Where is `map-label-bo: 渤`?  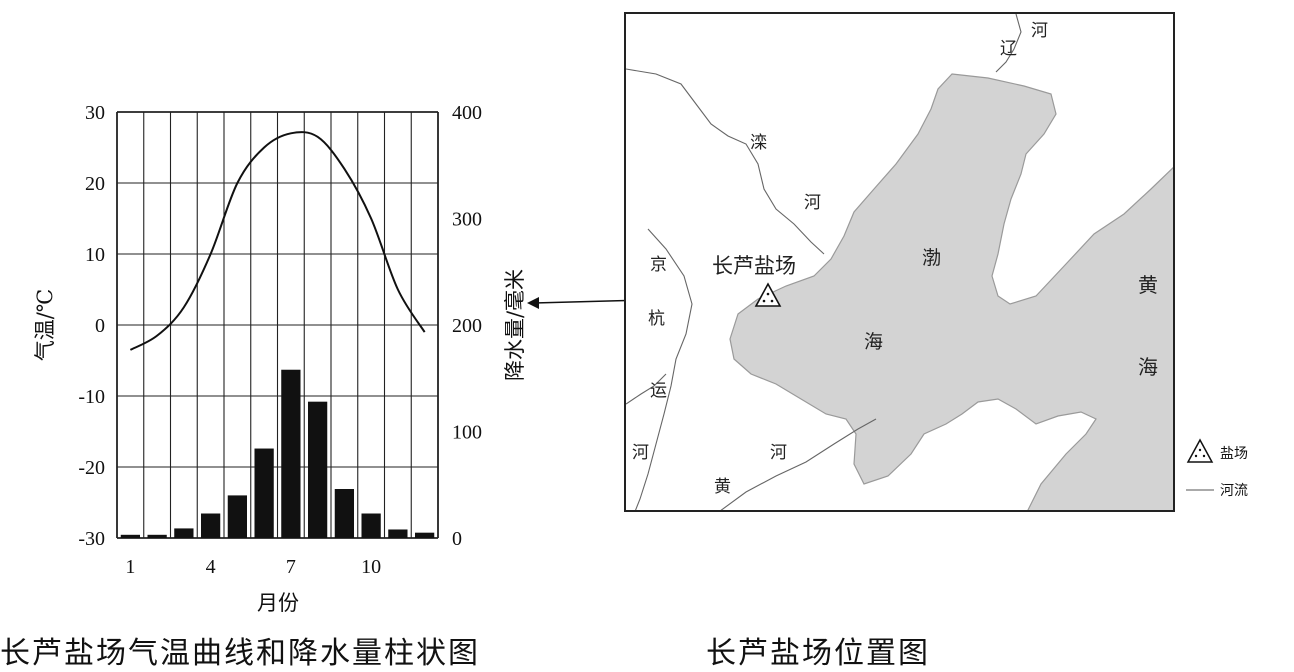 map-label-bo: 渤 is located at coordinates (931, 258).